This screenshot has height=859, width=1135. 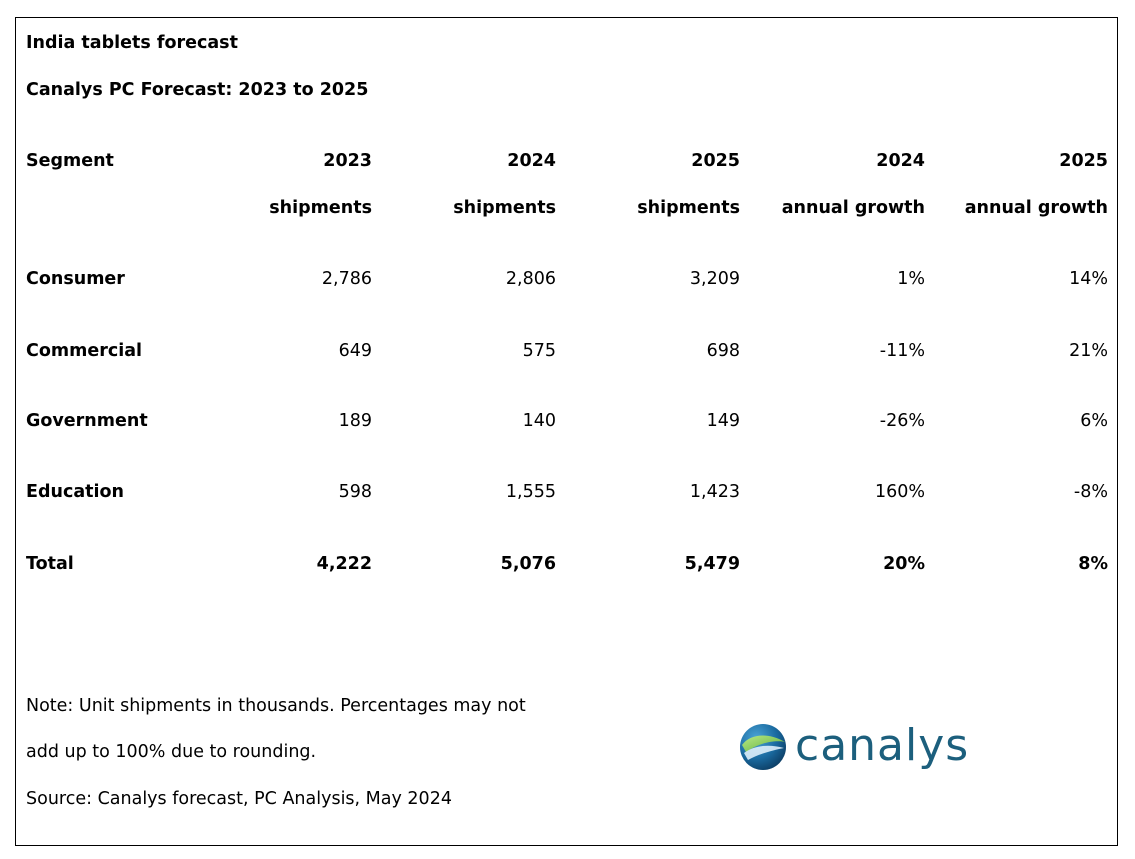 I want to click on cell-2023-shipments: 598, so click(x=355, y=492).